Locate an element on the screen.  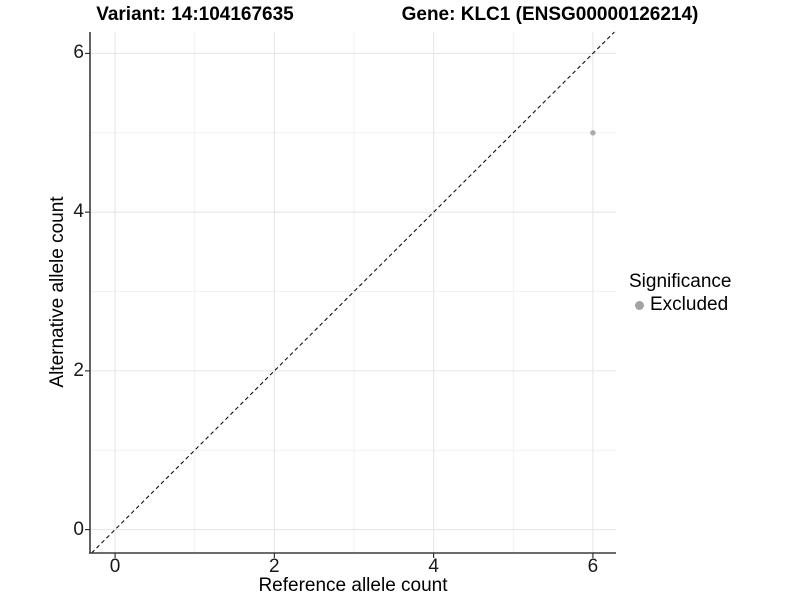
legend: Significance Excluded is located at coordinates (680, 293).